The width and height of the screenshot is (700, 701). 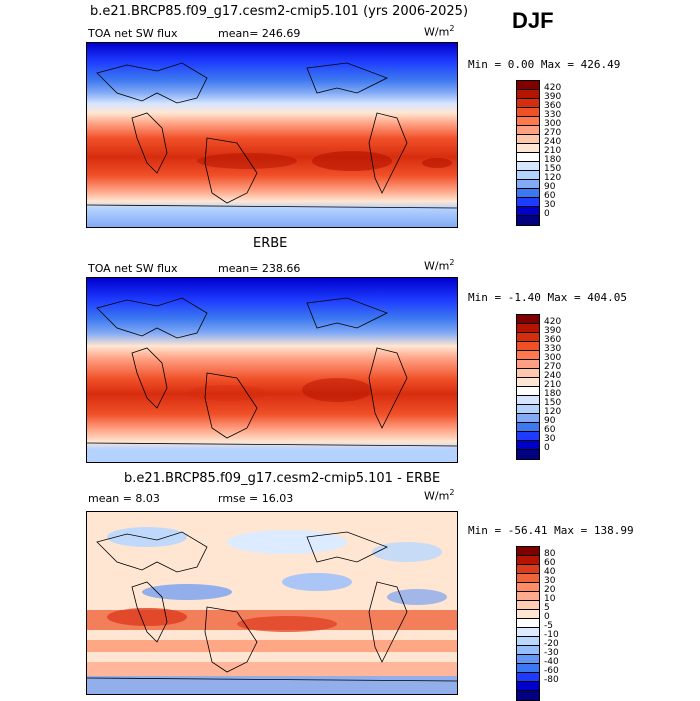 I want to click on panel3-colorbar, so click(x=528, y=623).